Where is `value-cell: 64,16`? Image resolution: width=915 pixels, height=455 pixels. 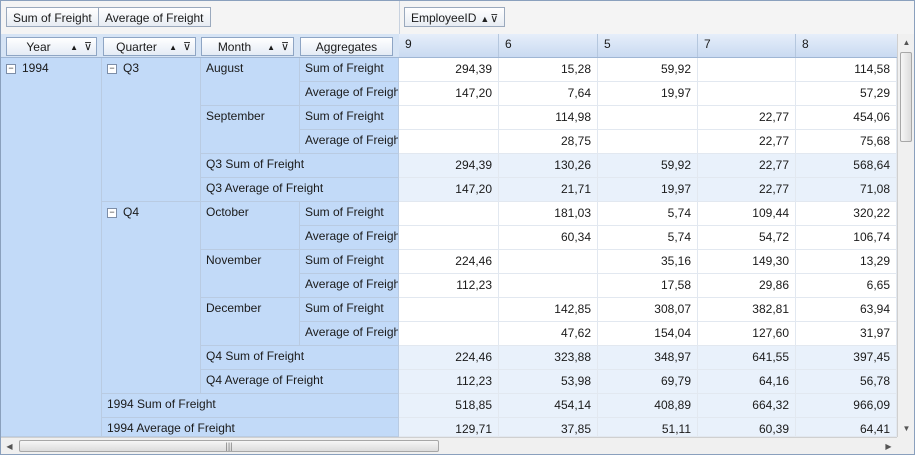
value-cell: 64,16 is located at coordinates (747, 382).